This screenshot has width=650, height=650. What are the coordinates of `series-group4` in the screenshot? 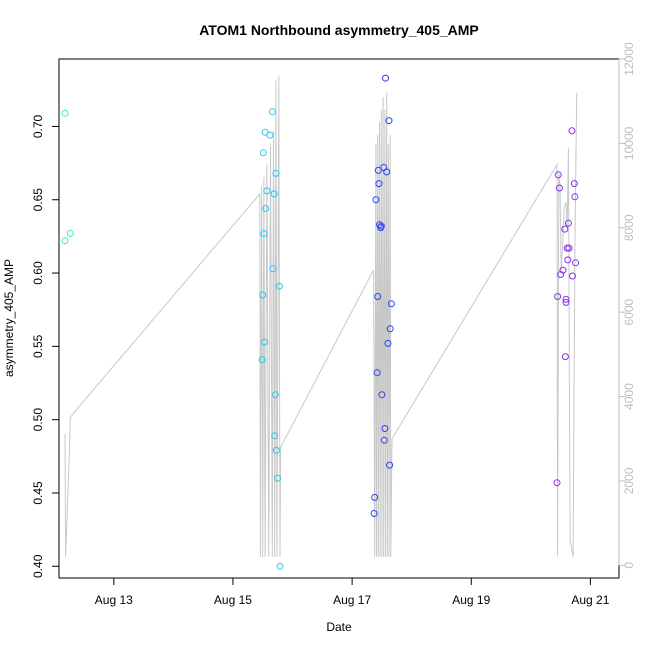 It's located at (566, 307).